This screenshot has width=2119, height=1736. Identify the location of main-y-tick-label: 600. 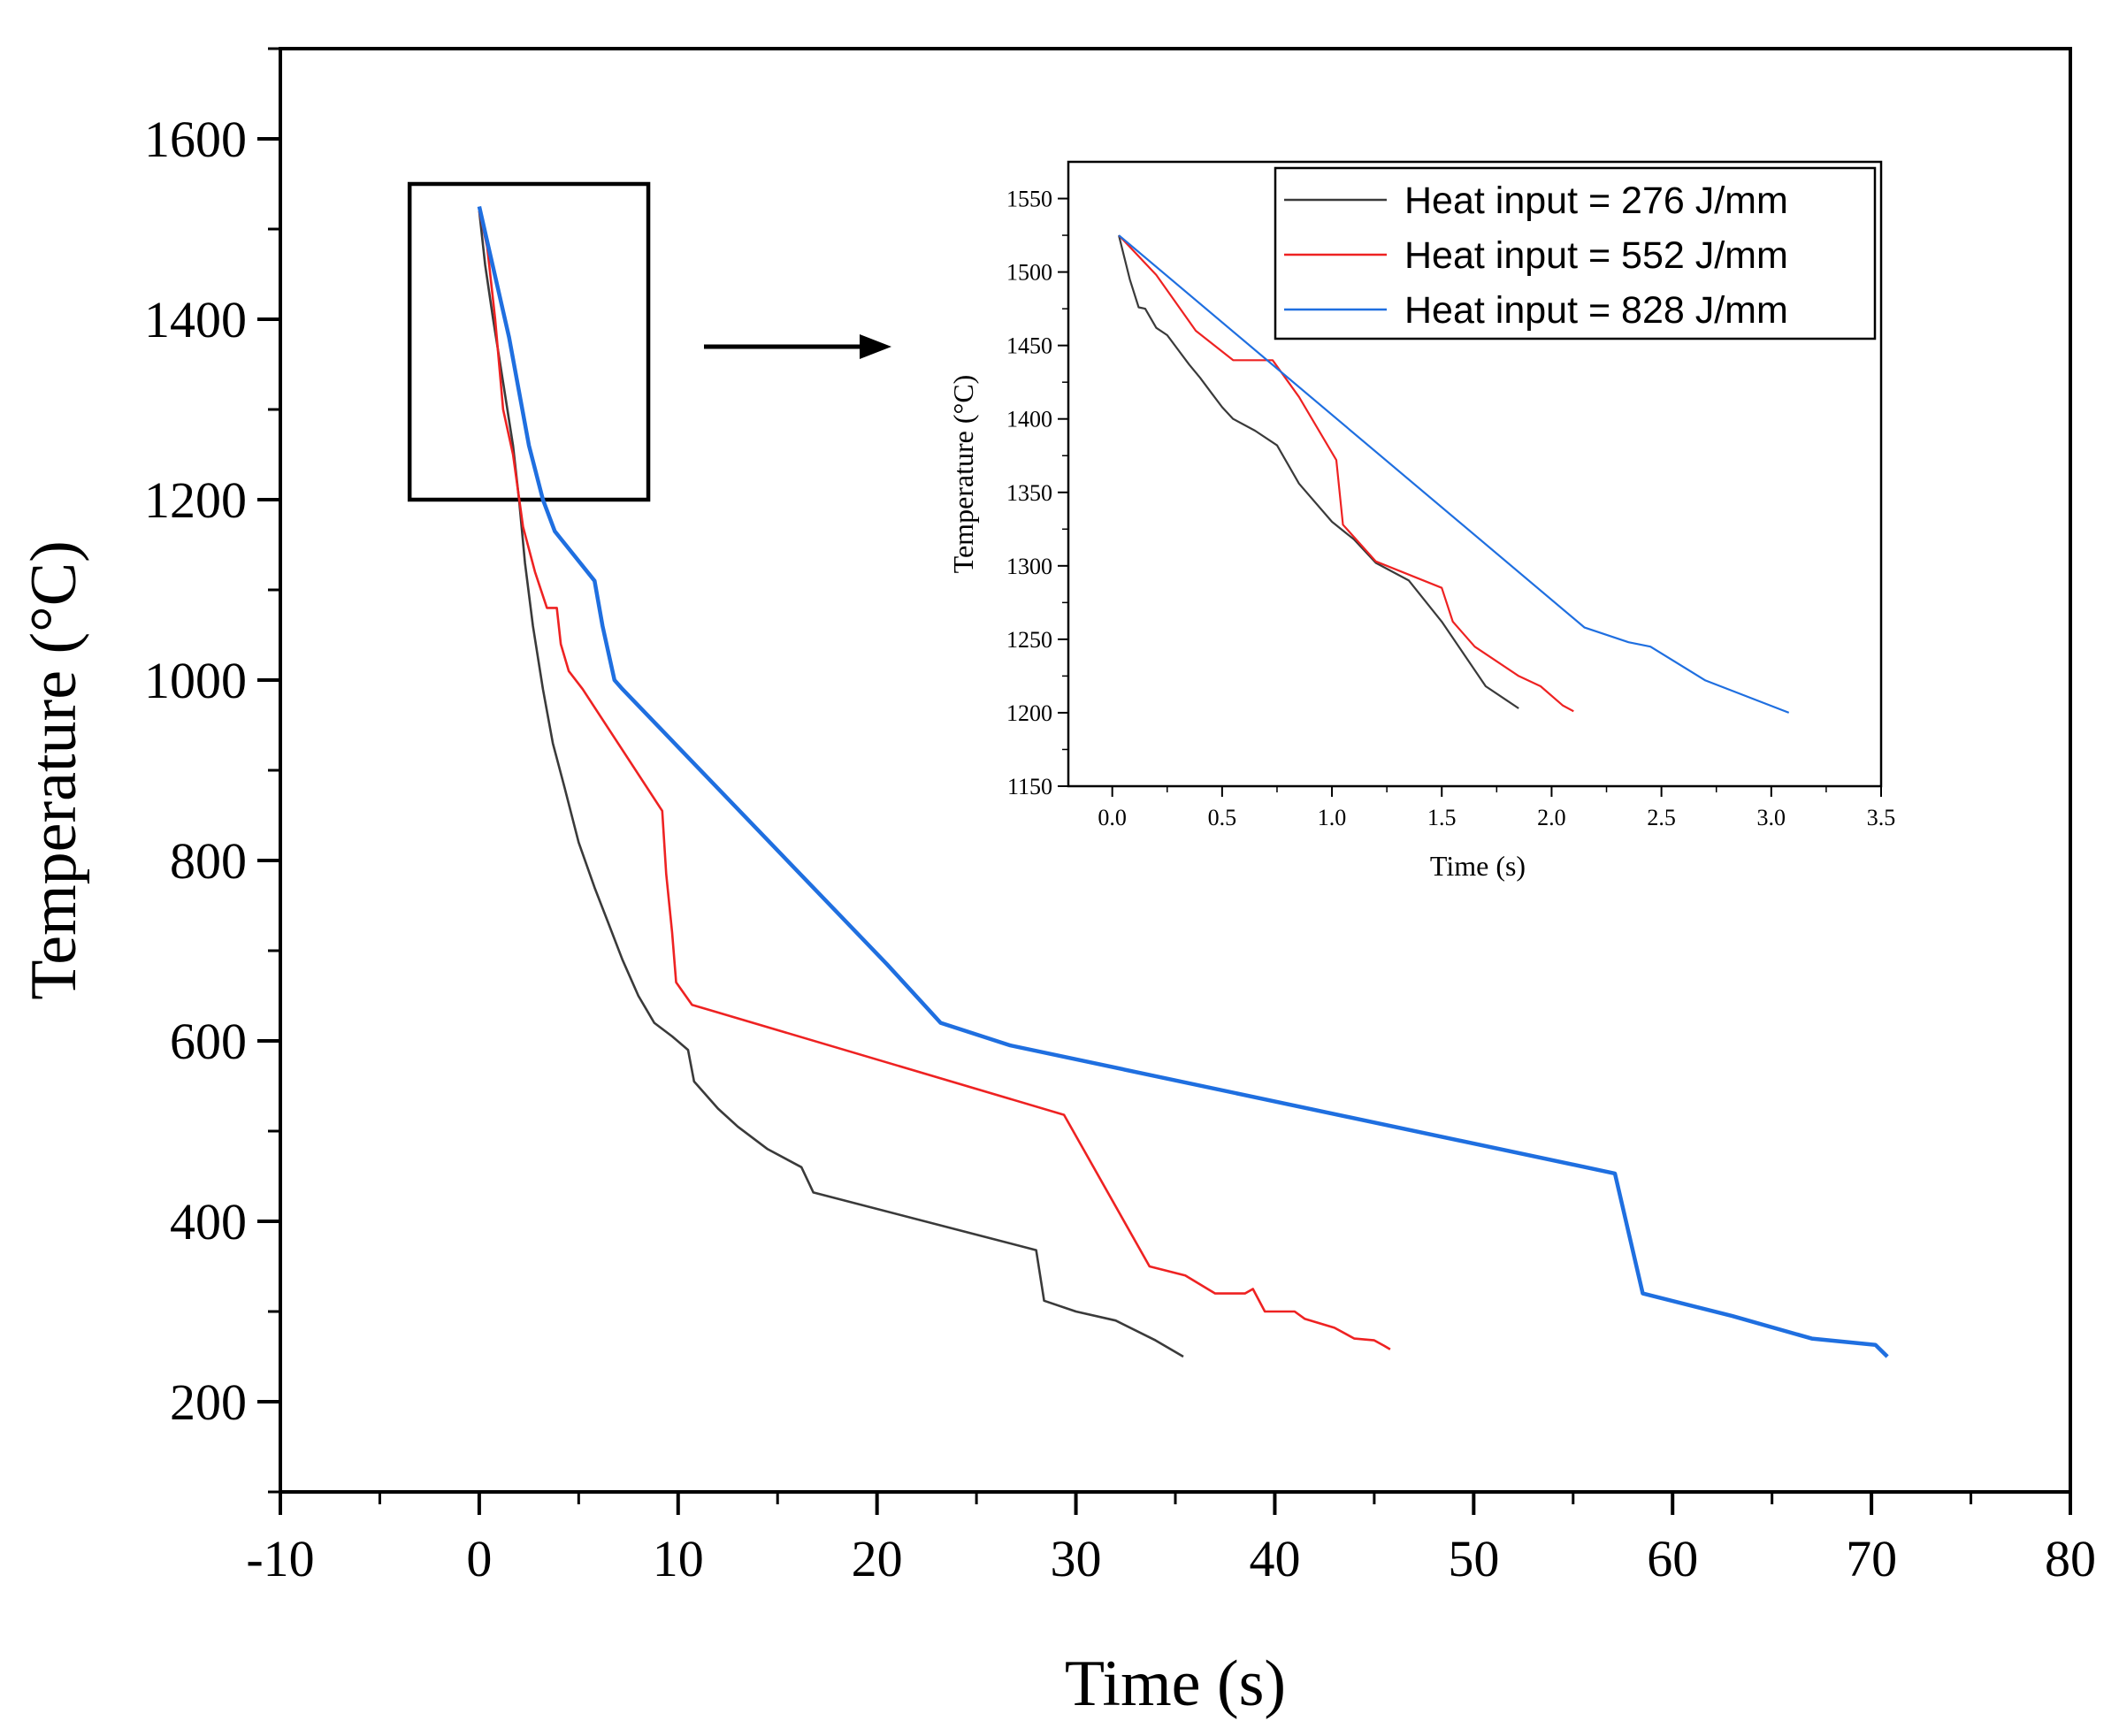
(208, 1041).